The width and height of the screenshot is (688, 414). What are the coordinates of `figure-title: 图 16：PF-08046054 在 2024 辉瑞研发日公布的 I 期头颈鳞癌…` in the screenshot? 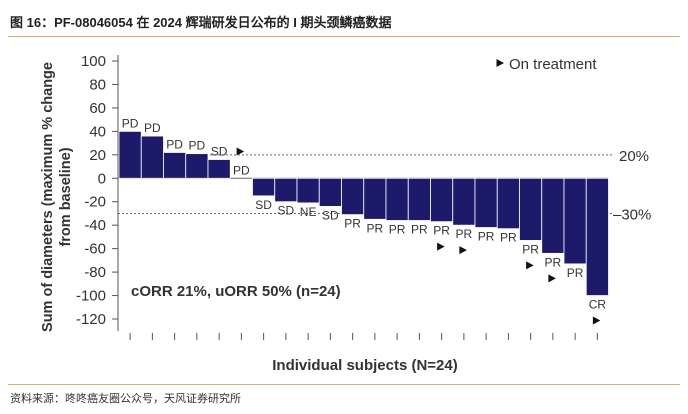 It's located at (201, 22).